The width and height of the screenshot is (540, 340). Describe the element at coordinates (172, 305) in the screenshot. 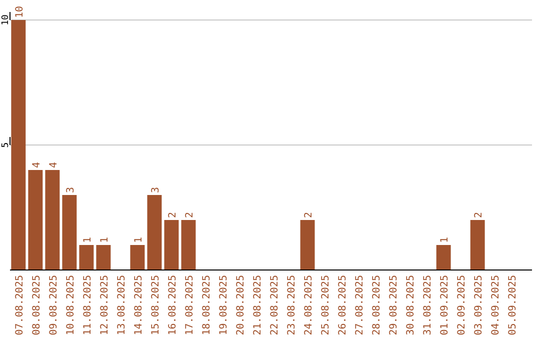

I see `x-tick-label: 16.08.2025` at that location.